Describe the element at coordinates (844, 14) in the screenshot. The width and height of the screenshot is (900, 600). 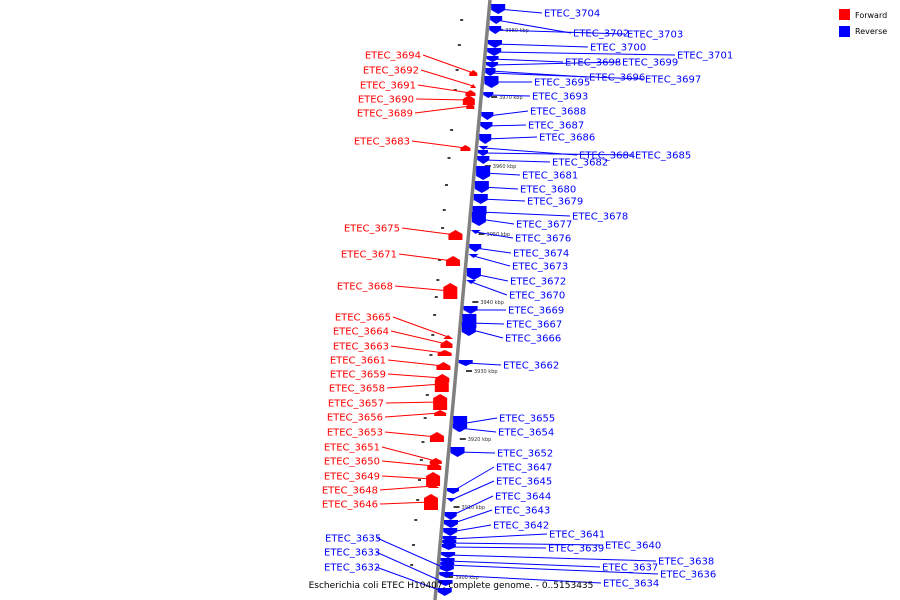
I see `legend-forward-swatch` at that location.